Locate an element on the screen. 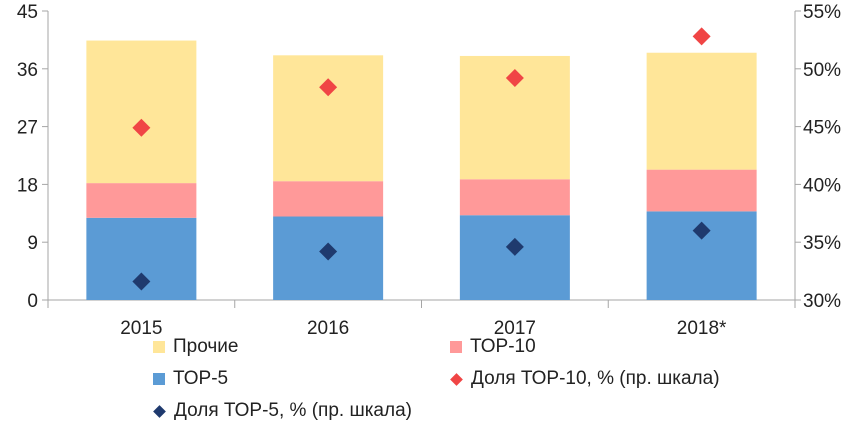  y-right-tick-label: 35% is located at coordinates (822, 243).